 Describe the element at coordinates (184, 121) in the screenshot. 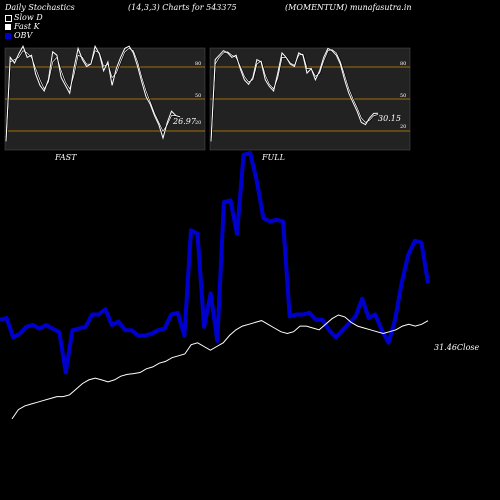

I see `fast-last-value: 26.97` at that location.